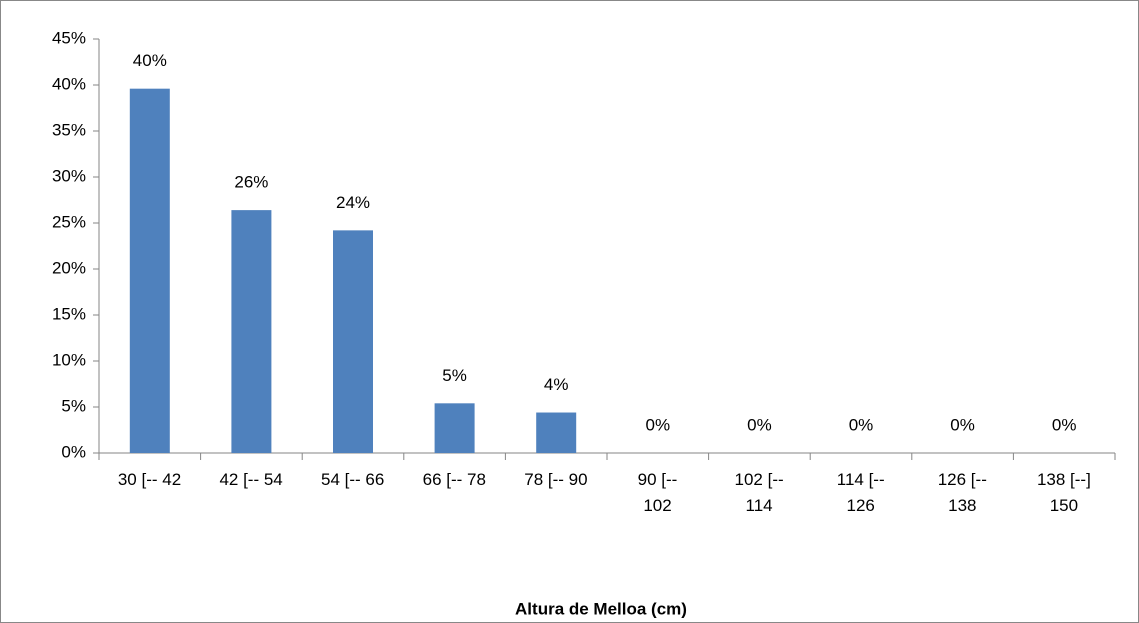  What do you see at coordinates (454, 479) in the screenshot?
I see `x-tick-label: 66 [-- 78` at bounding box center [454, 479].